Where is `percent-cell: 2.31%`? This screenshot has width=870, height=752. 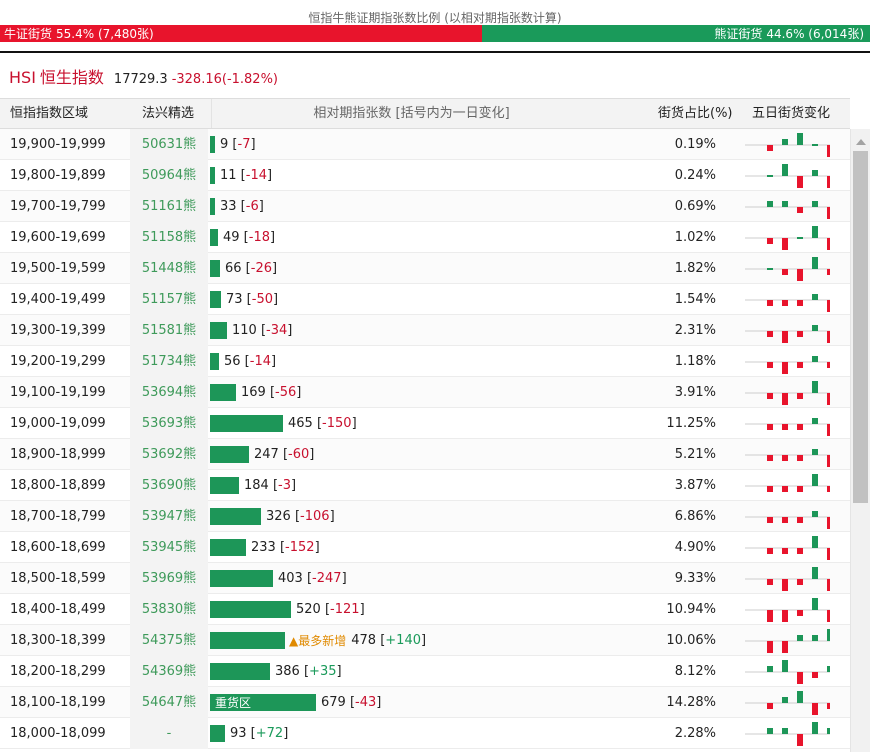
percent-cell: 2.31% is located at coordinates (695, 330).